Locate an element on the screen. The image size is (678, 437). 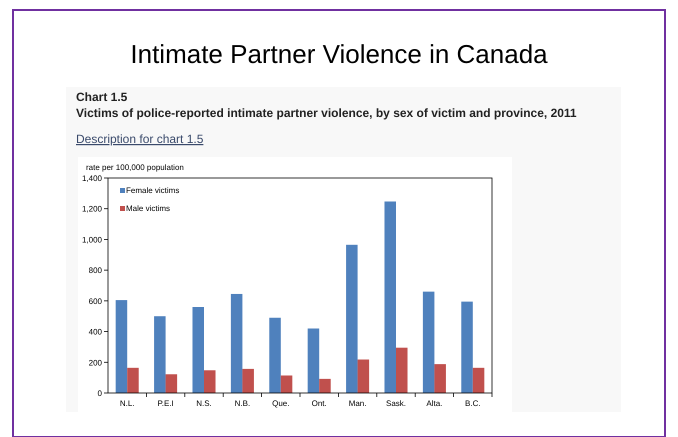
x-tick-label: N.L. is located at coordinates (127, 403).